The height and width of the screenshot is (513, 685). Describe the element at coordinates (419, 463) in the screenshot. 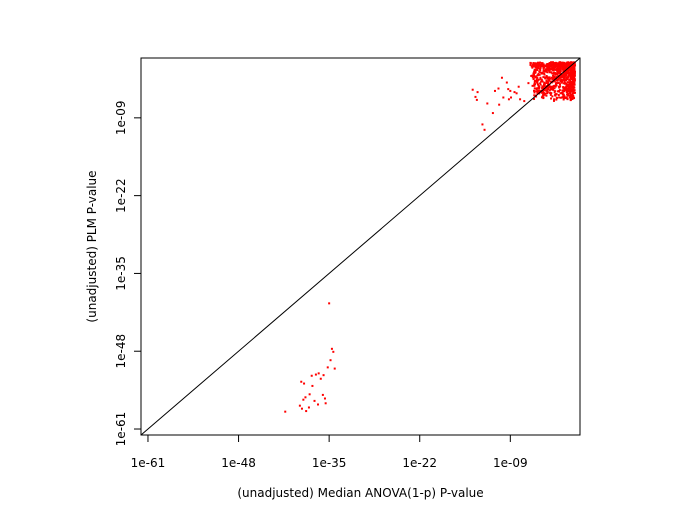

I see `x-tick-label: 1e-22` at that location.